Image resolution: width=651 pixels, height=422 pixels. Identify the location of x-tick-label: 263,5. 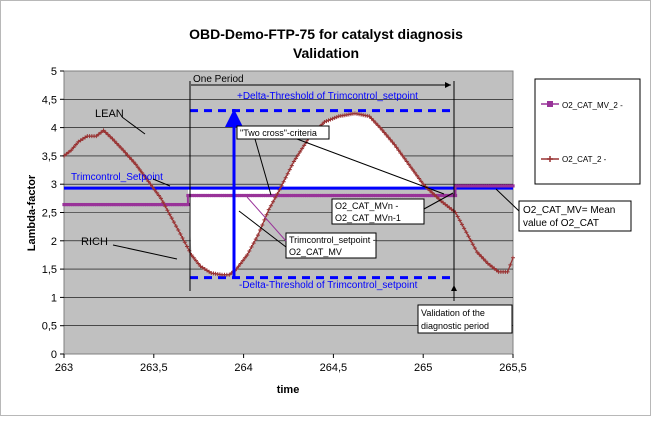
(154, 368).